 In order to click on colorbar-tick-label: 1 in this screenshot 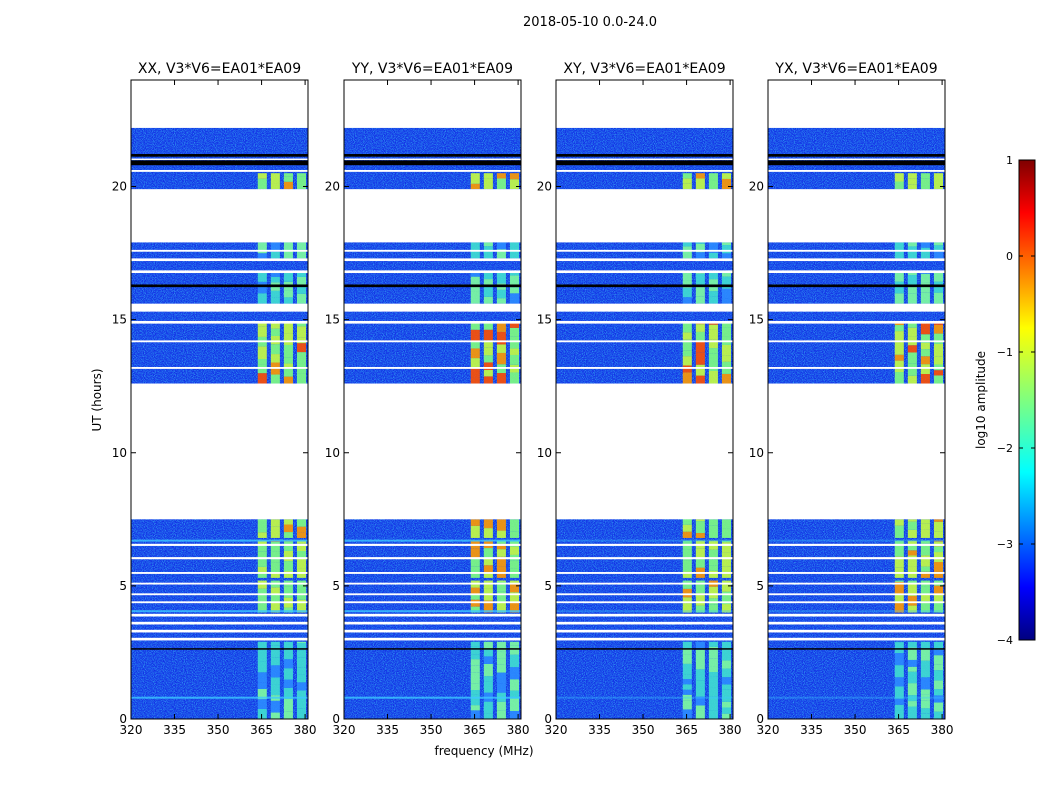, I will do `click(1009, 160)`.